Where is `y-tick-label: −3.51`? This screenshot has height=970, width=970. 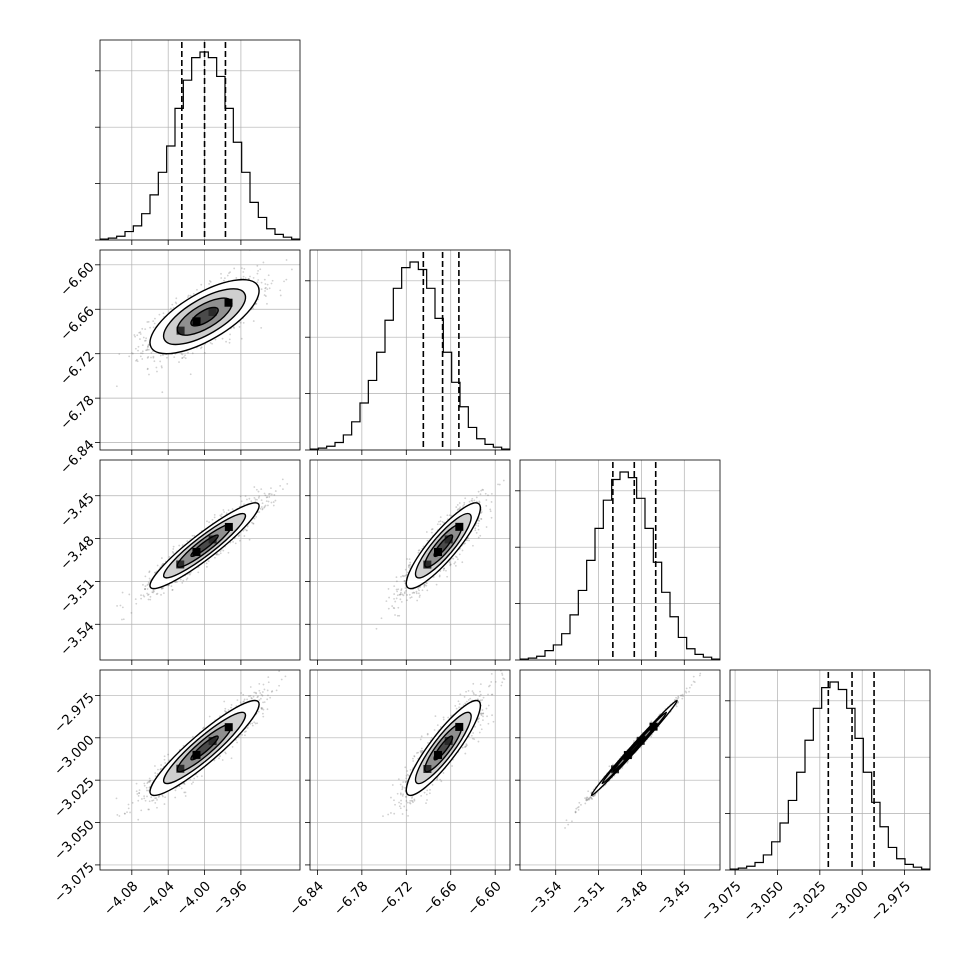 y-tick-label: −3.51 is located at coordinates (77, 596).